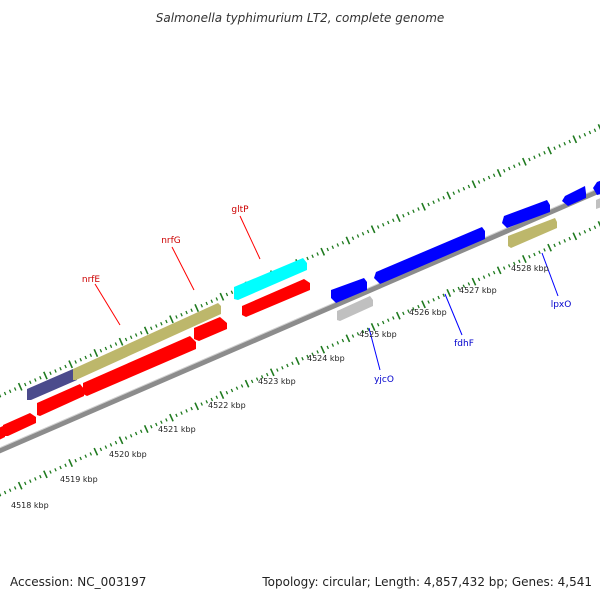 The image size is (600, 600). Describe the element at coordinates (240, 210) in the screenshot. I see `gene-label-gltP: gltP` at that location.